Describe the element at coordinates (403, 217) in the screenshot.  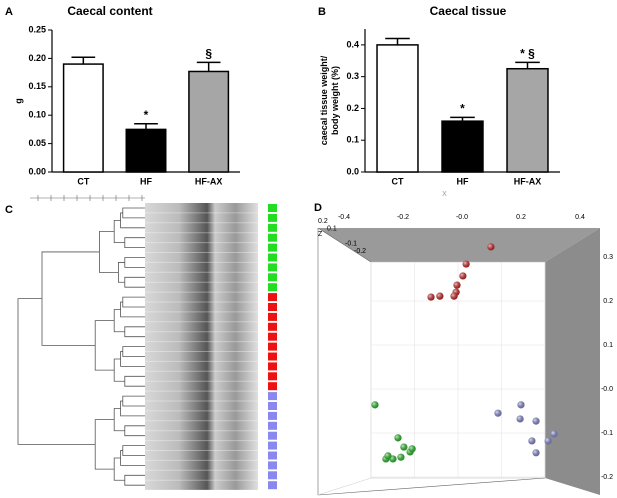
I see `x-tick-label: -0.2` at that location.